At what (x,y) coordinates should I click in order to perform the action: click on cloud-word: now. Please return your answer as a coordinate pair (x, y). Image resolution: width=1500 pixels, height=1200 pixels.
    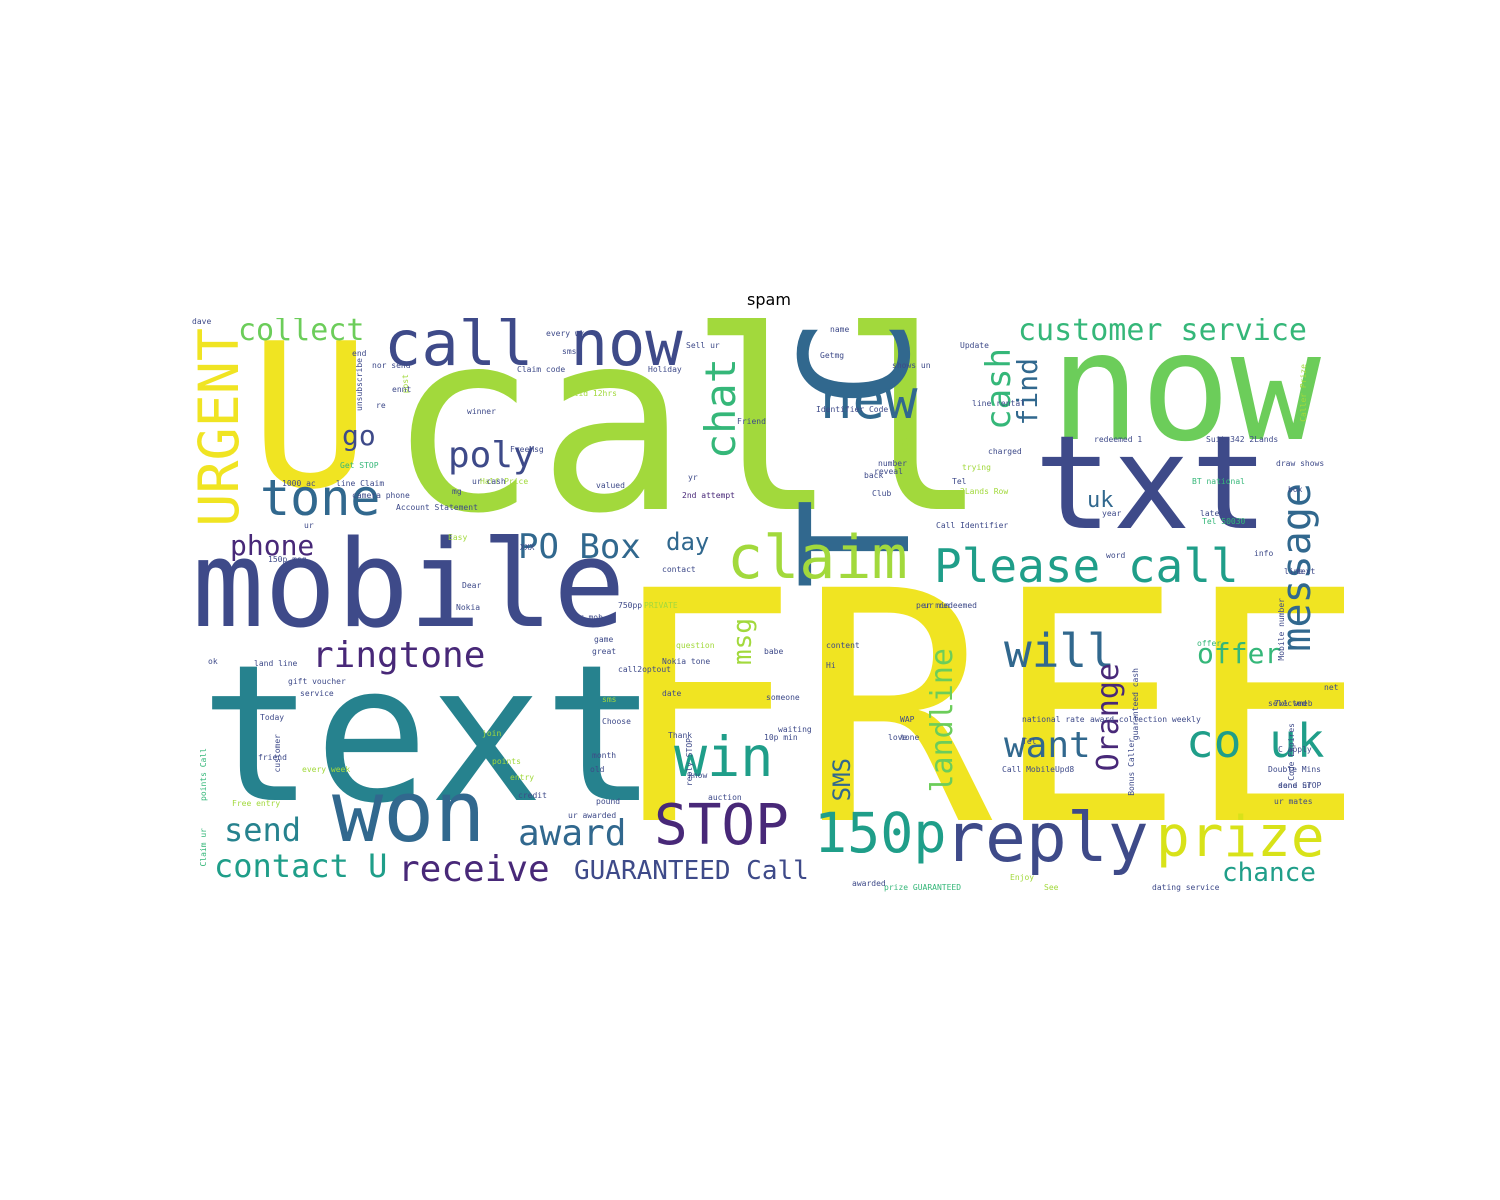
    Looking at the image, I should click on (1185, 396).